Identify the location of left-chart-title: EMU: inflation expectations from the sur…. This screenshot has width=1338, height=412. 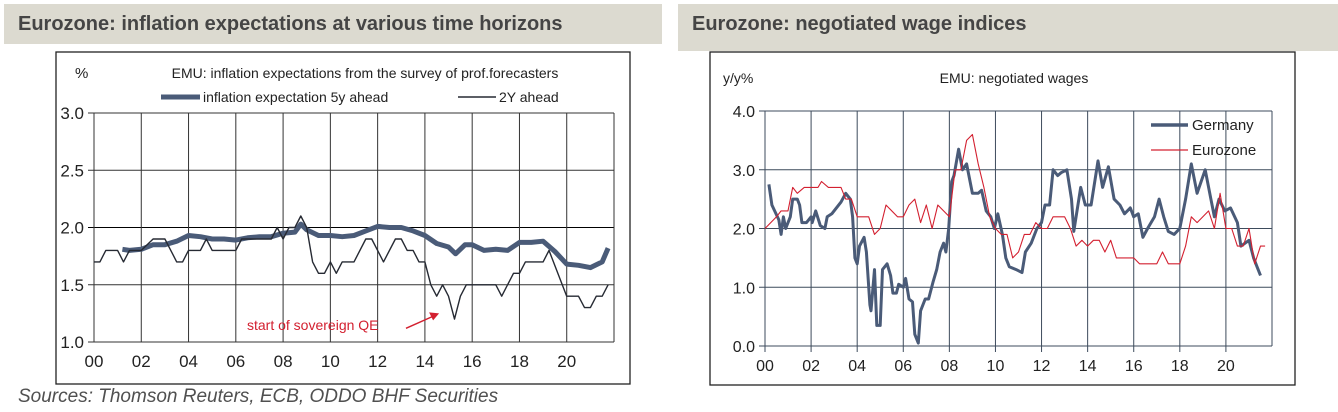
(365, 73).